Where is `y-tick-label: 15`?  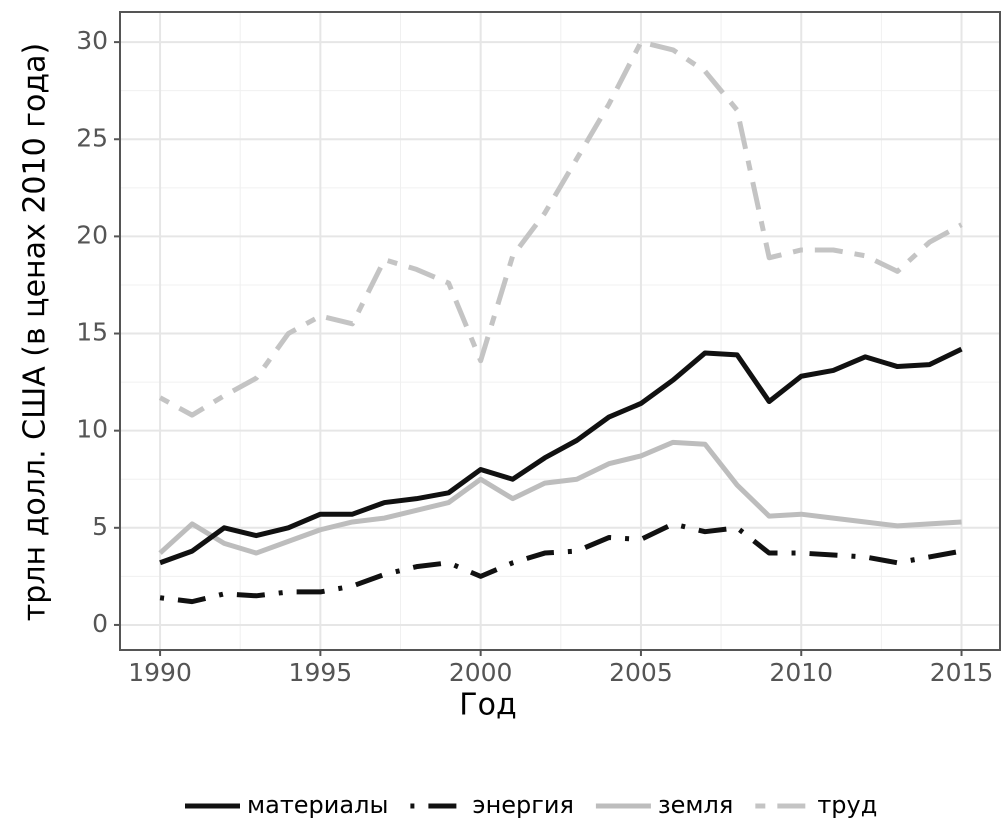 y-tick-label: 15 is located at coordinates (92, 332).